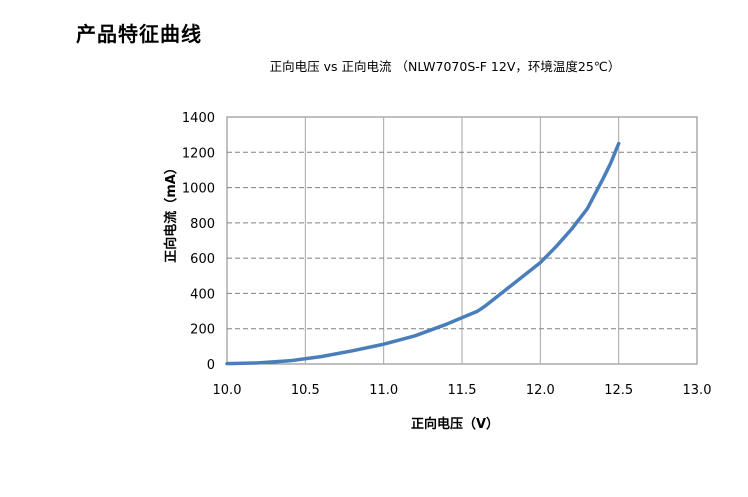 The image size is (748, 497). Describe the element at coordinates (227, 390) in the screenshot. I see `x-tick-label: 10.0` at that location.